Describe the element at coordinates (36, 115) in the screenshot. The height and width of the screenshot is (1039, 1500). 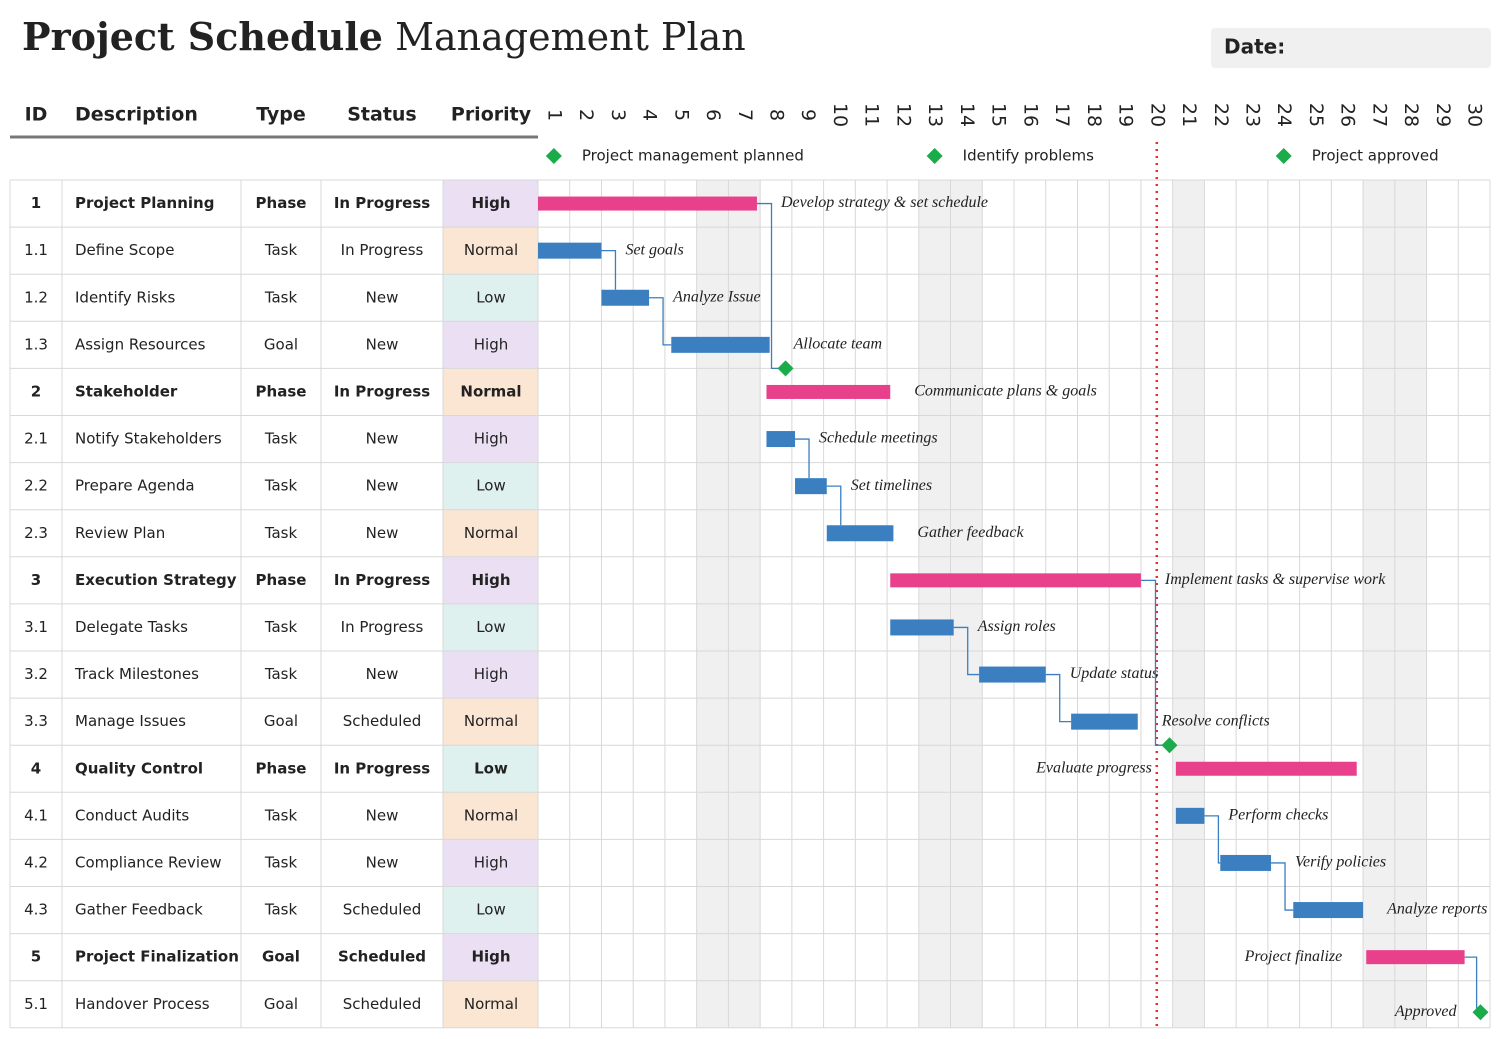
I see `column-header: ID` at that location.